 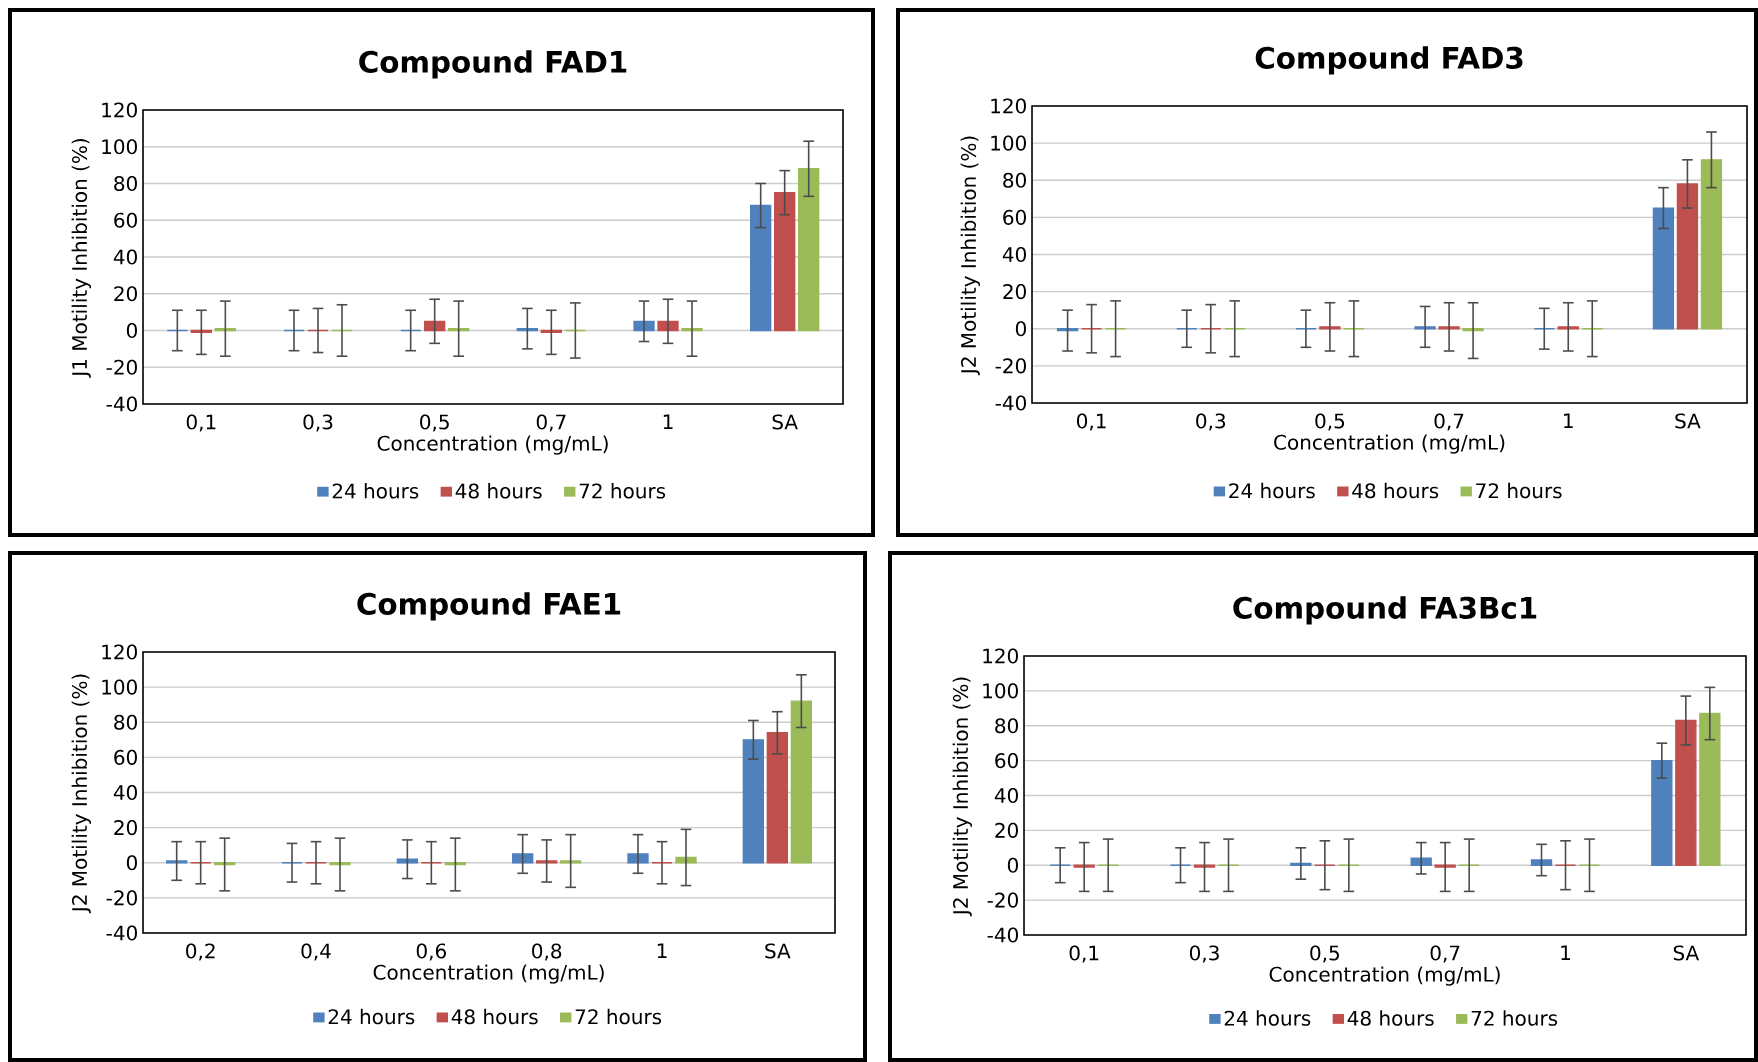 I want to click on chart-title: Compound FAD1, so click(x=493, y=64).